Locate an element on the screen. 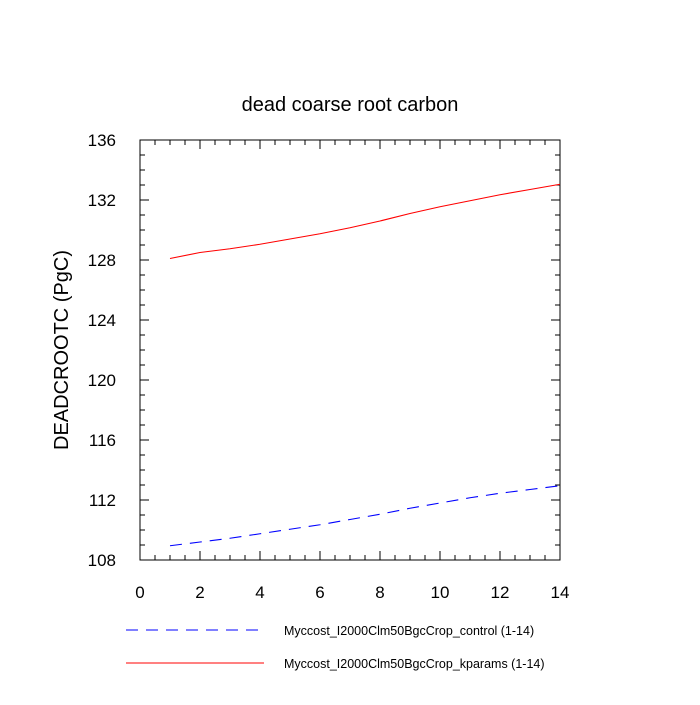  y-tick-label: 132 is located at coordinates (102, 200).